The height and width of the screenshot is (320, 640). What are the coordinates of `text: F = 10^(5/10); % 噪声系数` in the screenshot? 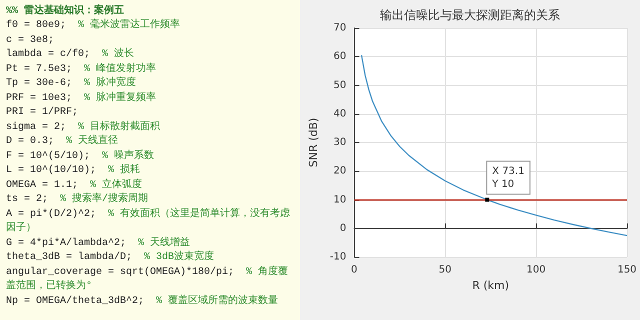 It's located at (80, 156).